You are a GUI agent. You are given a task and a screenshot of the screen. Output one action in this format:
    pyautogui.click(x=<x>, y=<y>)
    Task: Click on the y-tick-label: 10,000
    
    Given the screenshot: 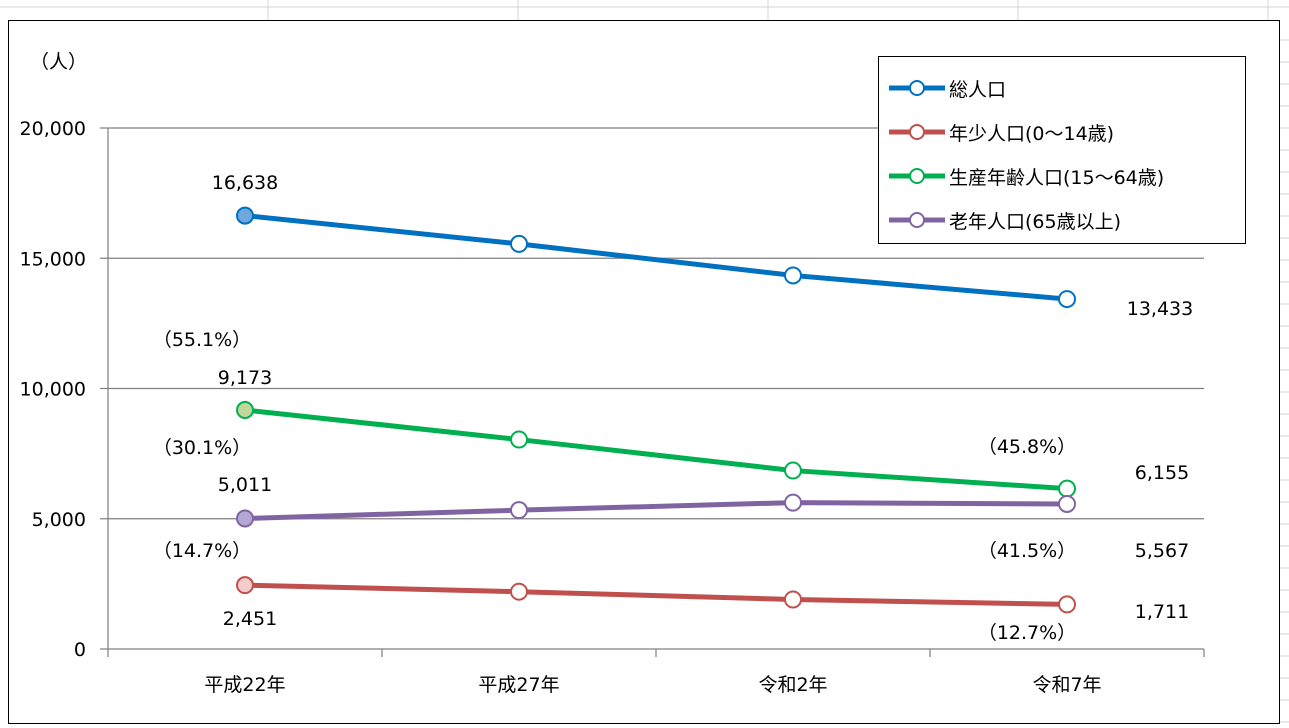 What is the action you would take?
    pyautogui.click(x=53, y=390)
    